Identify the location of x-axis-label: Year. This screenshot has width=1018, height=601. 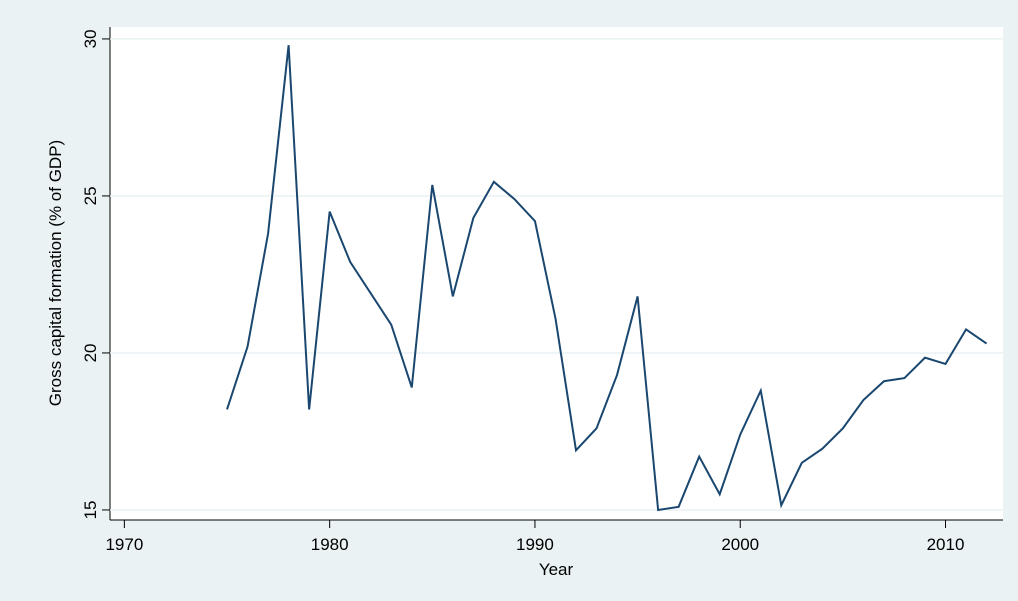
(556, 569).